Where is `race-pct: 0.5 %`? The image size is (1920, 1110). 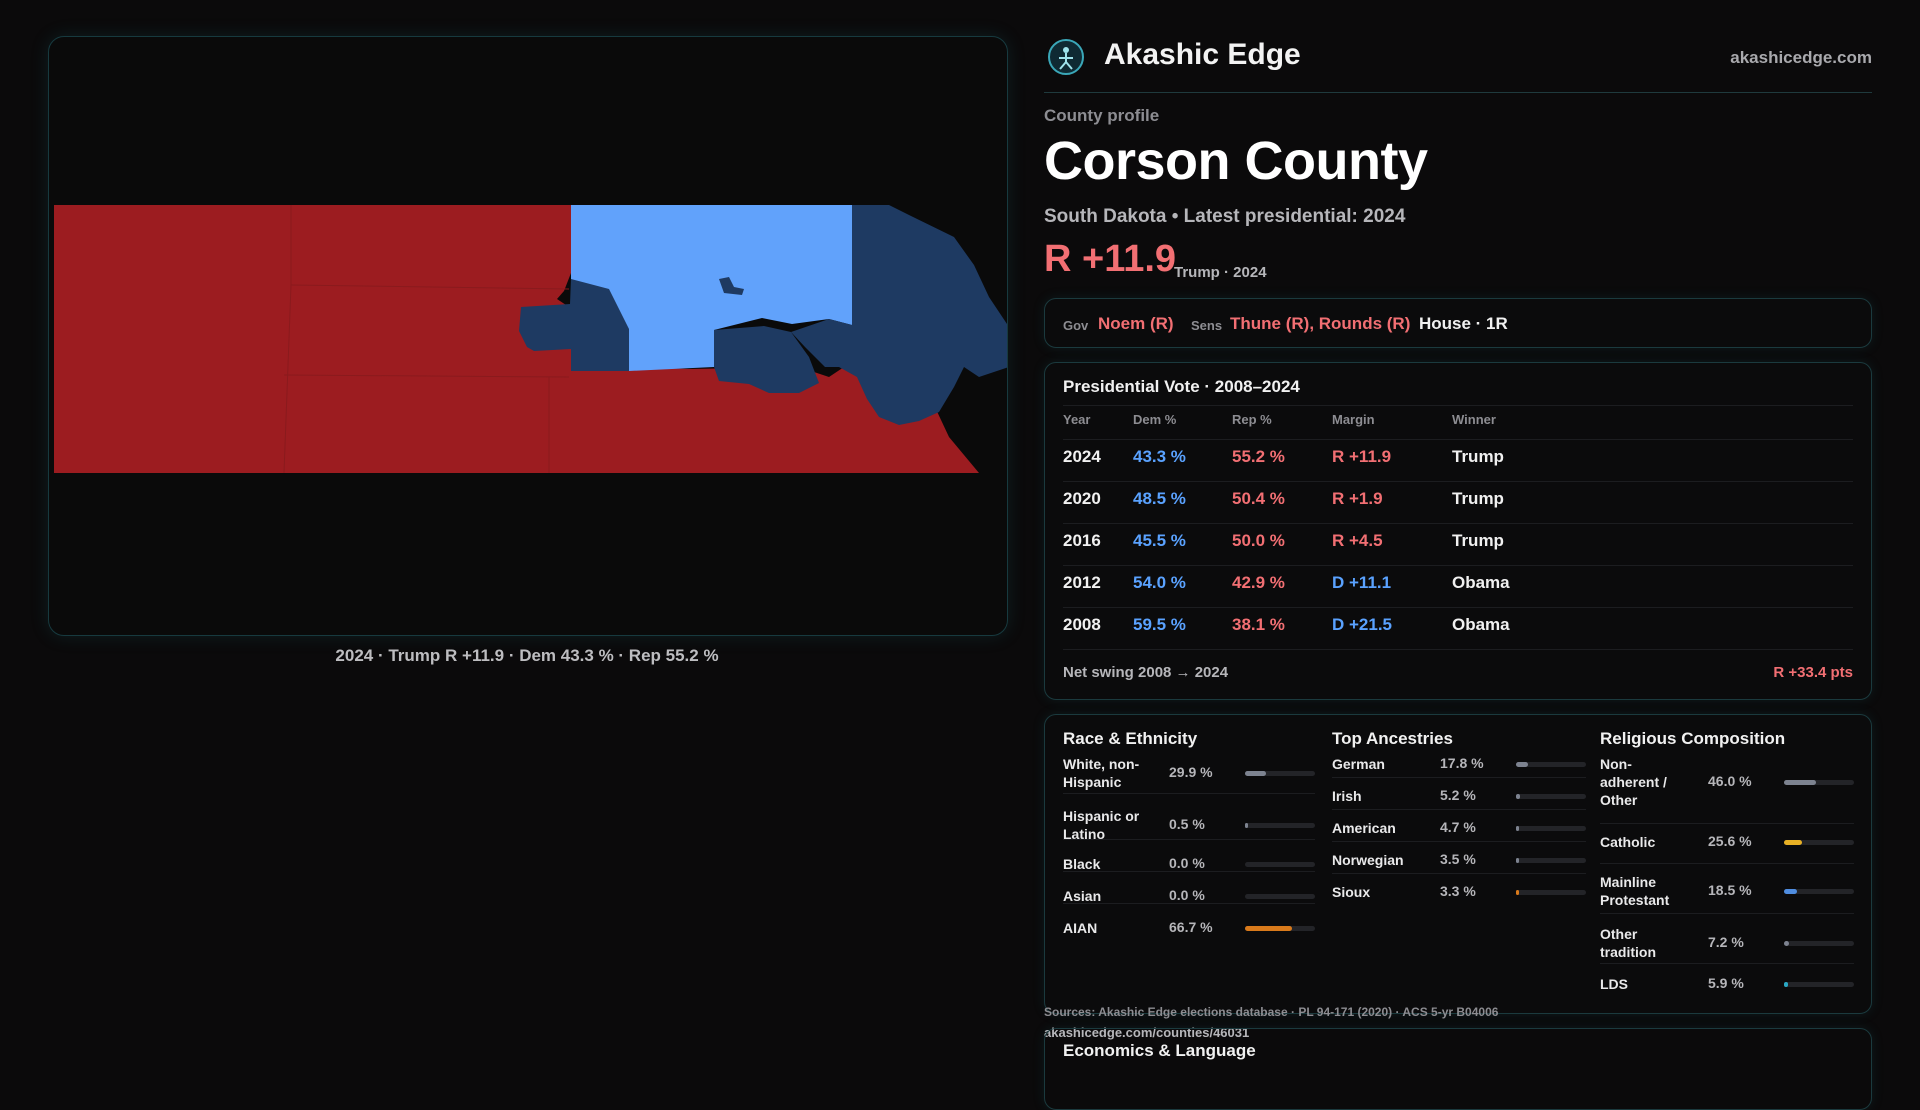
race-pct: 0.5 % is located at coordinates (1187, 824).